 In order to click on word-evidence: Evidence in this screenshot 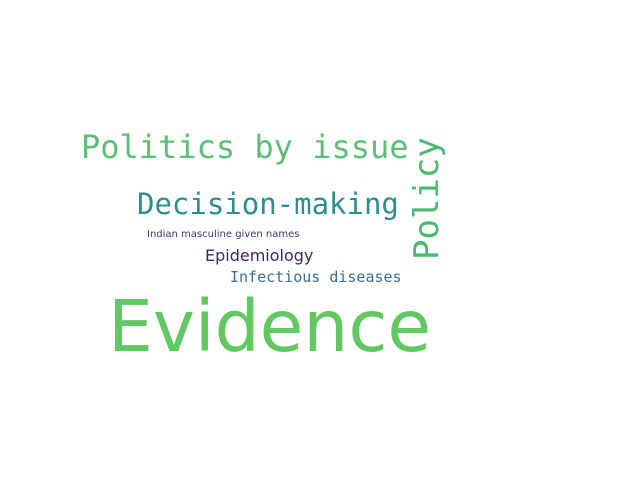, I will do `click(270, 326)`.